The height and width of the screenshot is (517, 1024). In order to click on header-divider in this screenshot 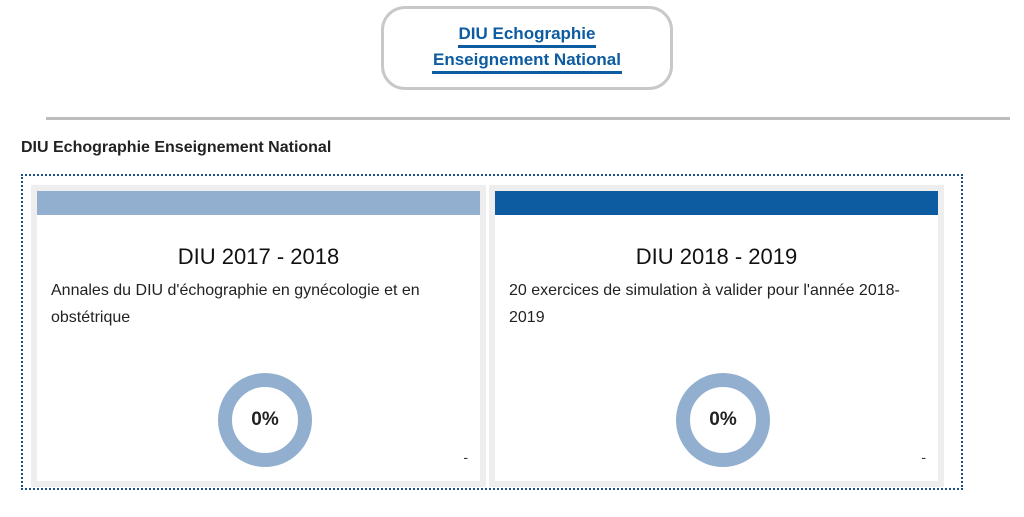, I will do `click(528, 118)`.